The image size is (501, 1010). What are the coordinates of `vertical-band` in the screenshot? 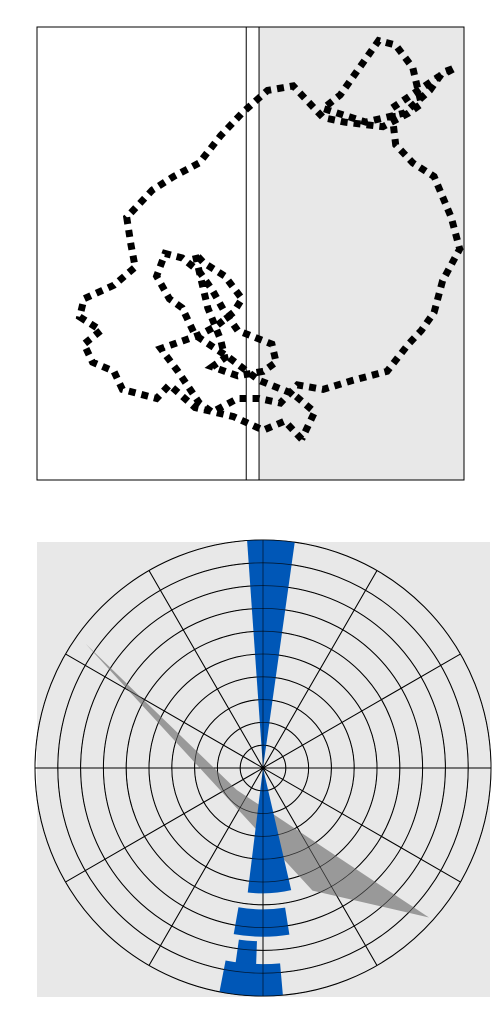 It's located at (252, 253).